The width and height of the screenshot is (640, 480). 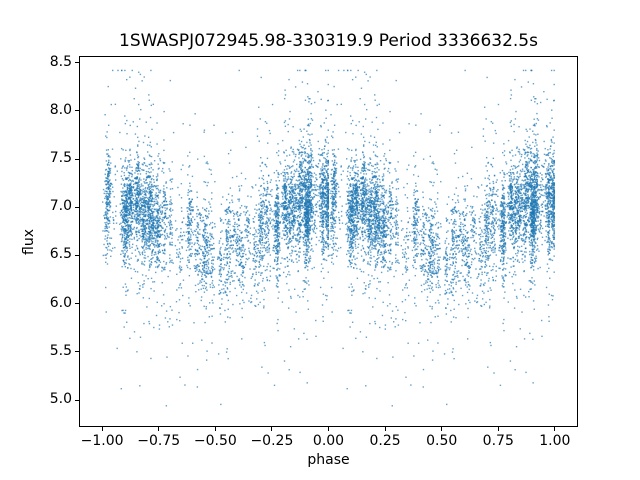 I want to click on y-tick-label: 5.0, so click(x=60, y=399).